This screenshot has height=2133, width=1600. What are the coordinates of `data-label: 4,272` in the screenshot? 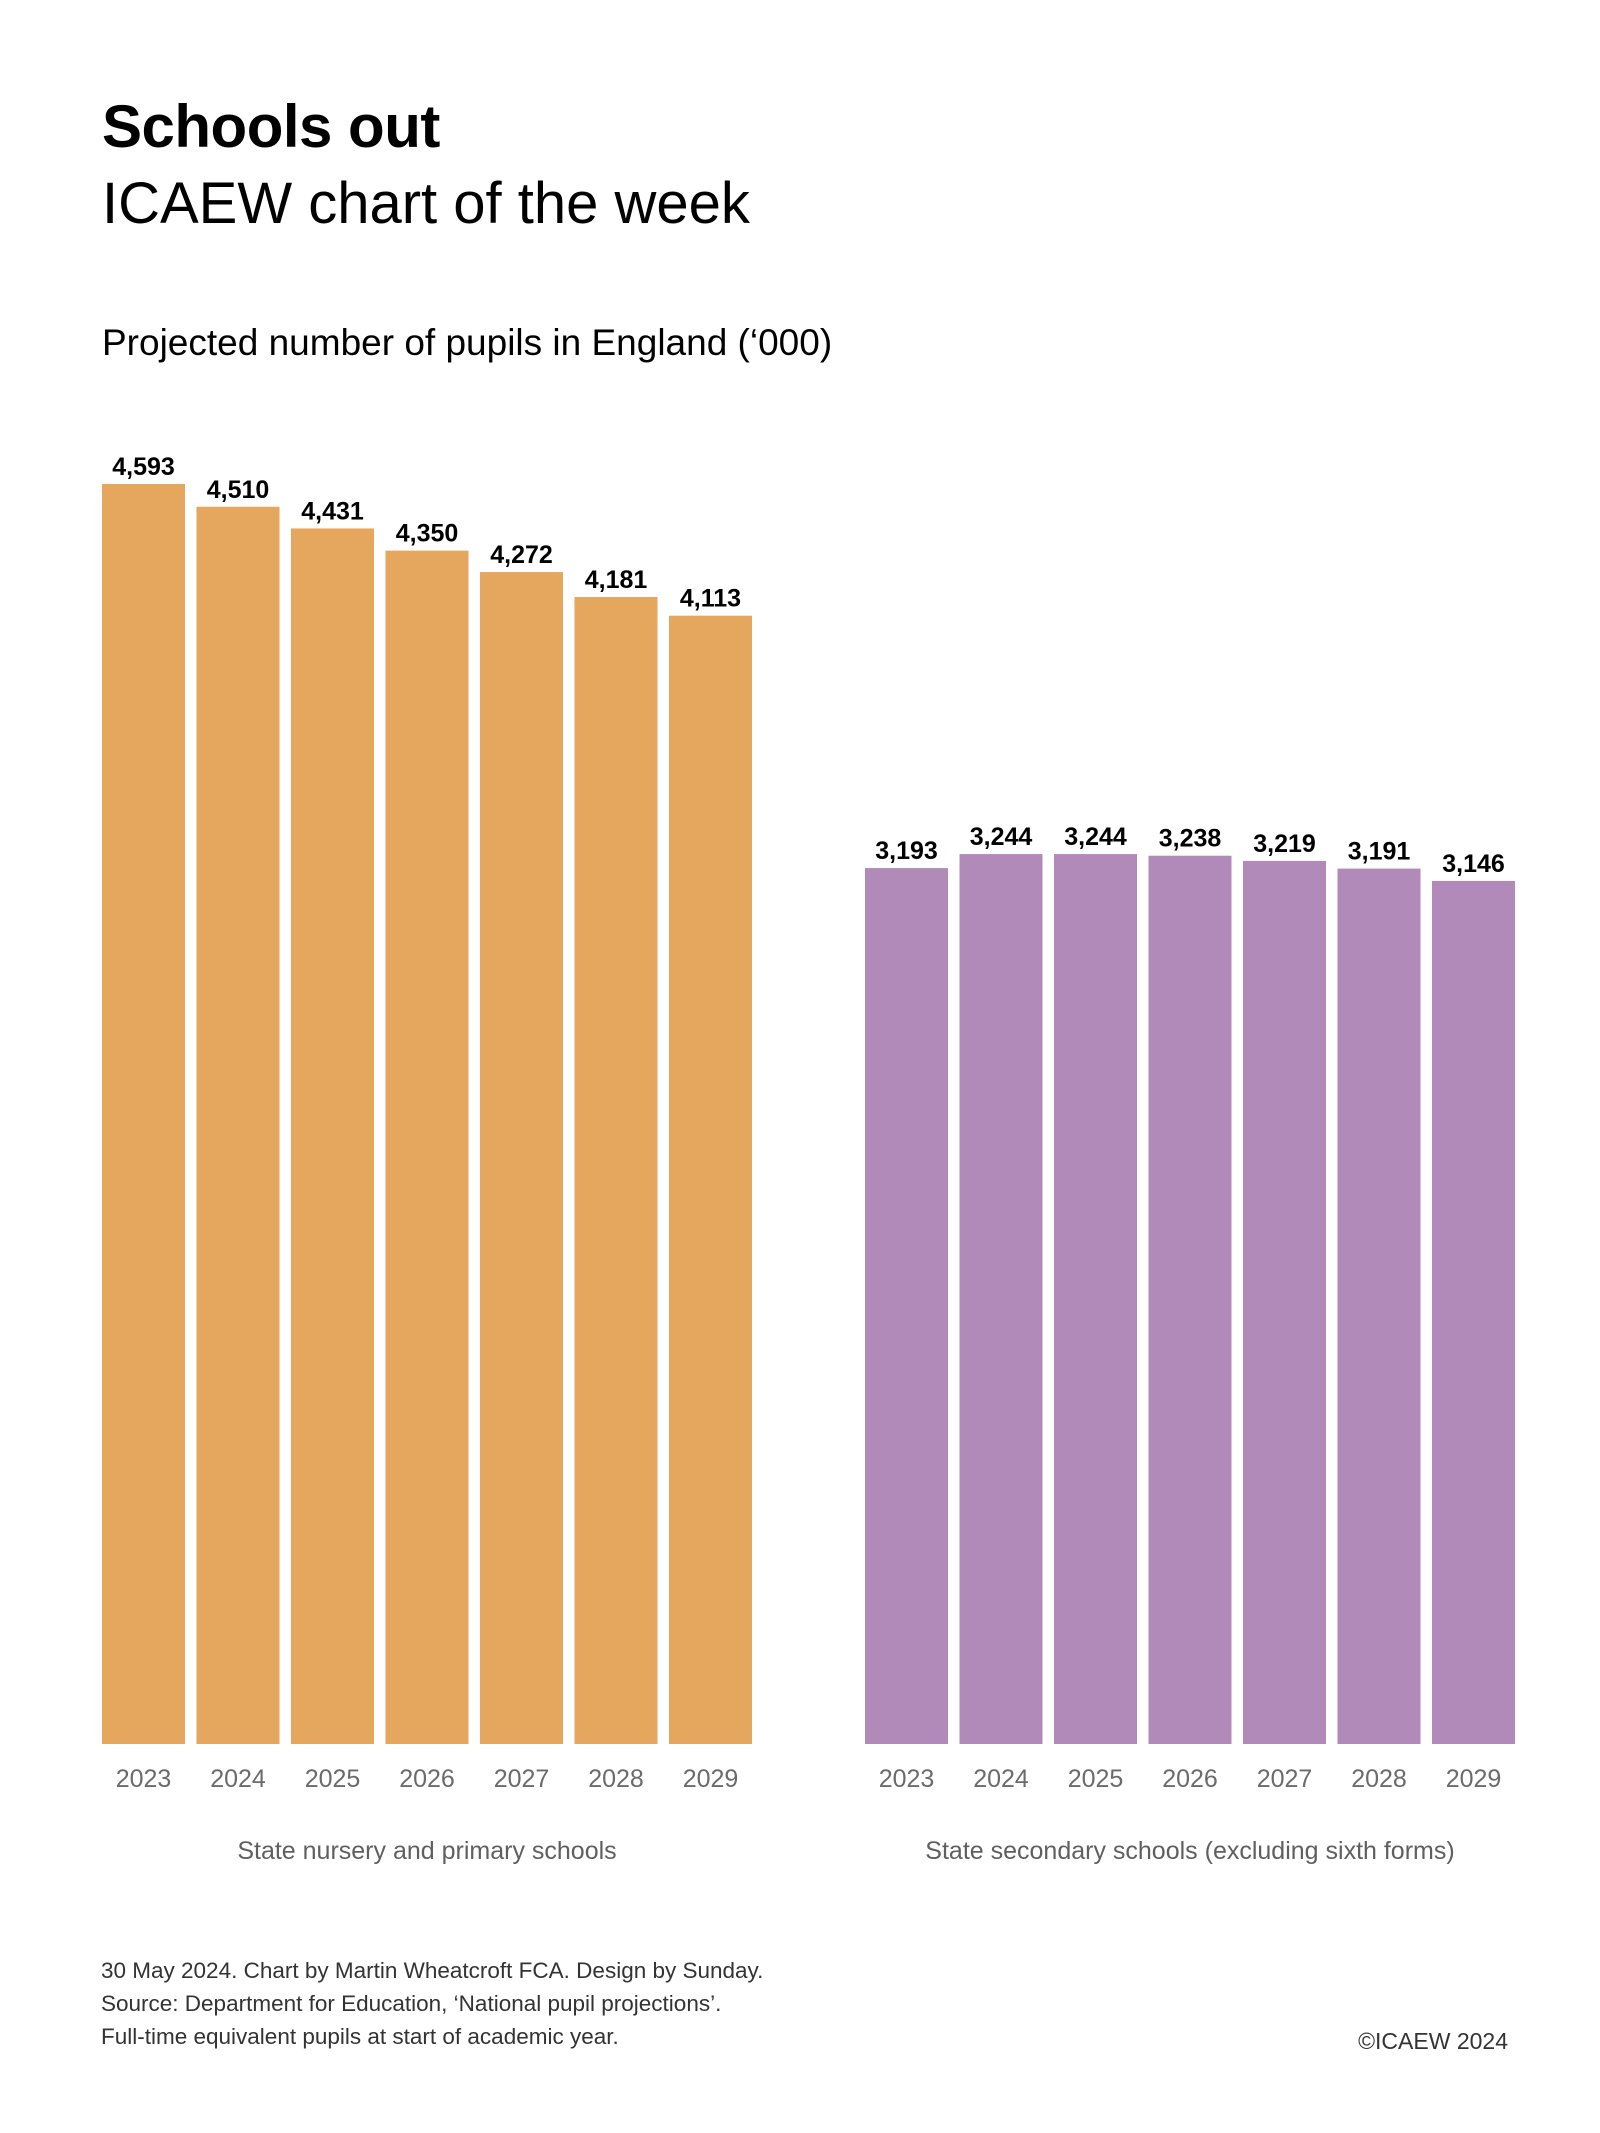 It's located at (521, 555).